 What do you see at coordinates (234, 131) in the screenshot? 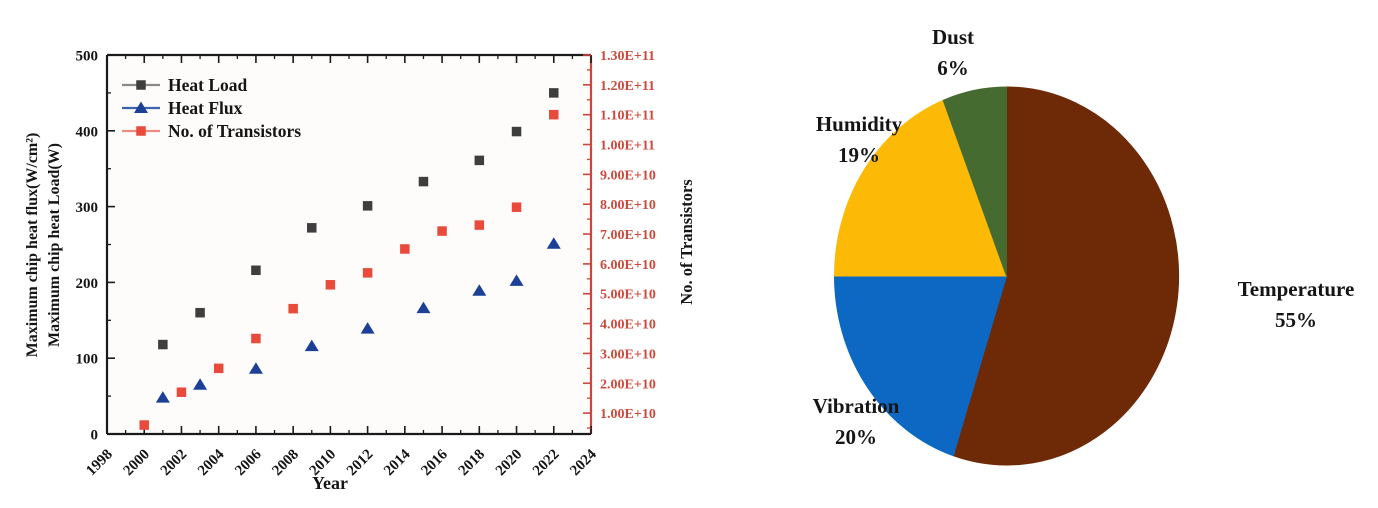
I see `legend-label: No. of Transistors` at bounding box center [234, 131].